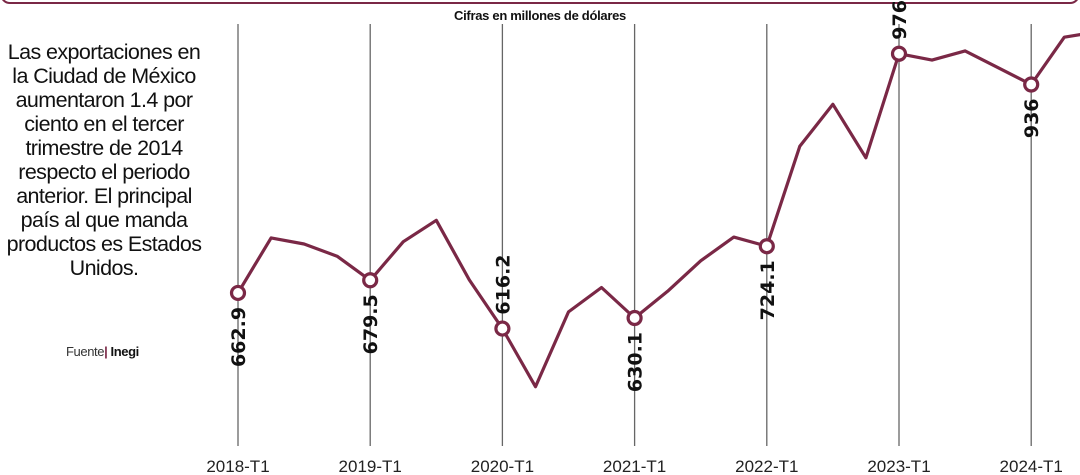 This screenshot has height=475, width=1080. I want to click on x-tick-2019-T1: 2019-T1, so click(370, 466).